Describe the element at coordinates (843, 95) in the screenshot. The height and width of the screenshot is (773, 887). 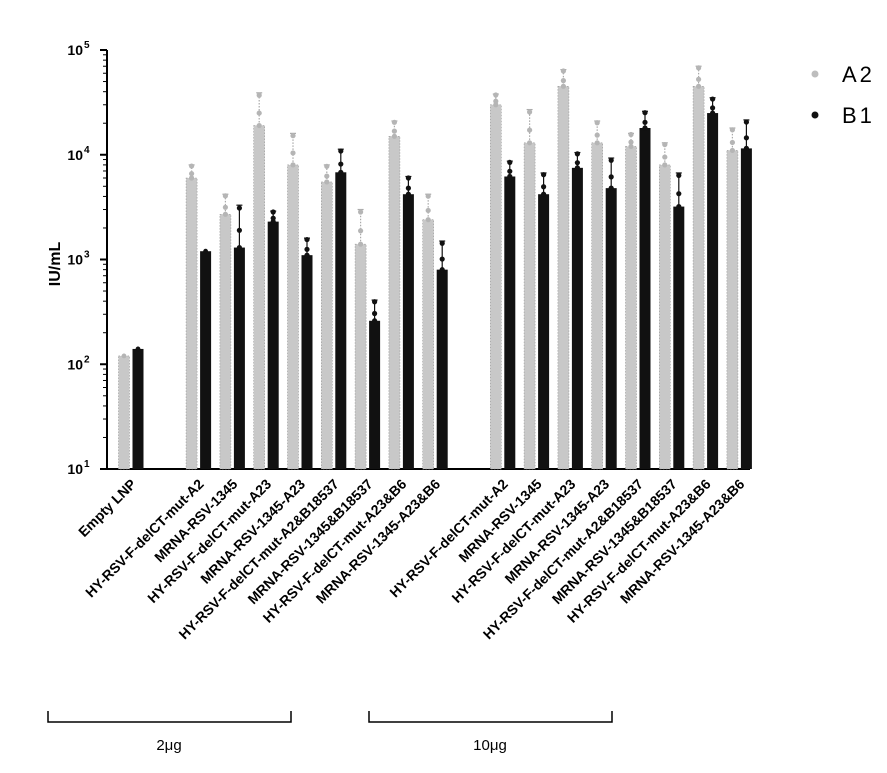
I see `legend: A2 B1` at that location.